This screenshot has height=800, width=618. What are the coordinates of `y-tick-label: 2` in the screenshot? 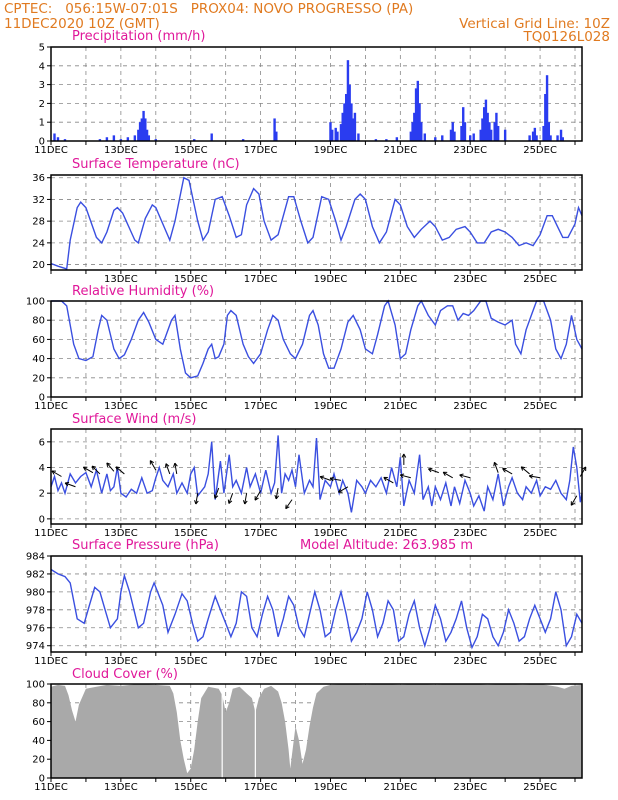 It's located at (42, 494).